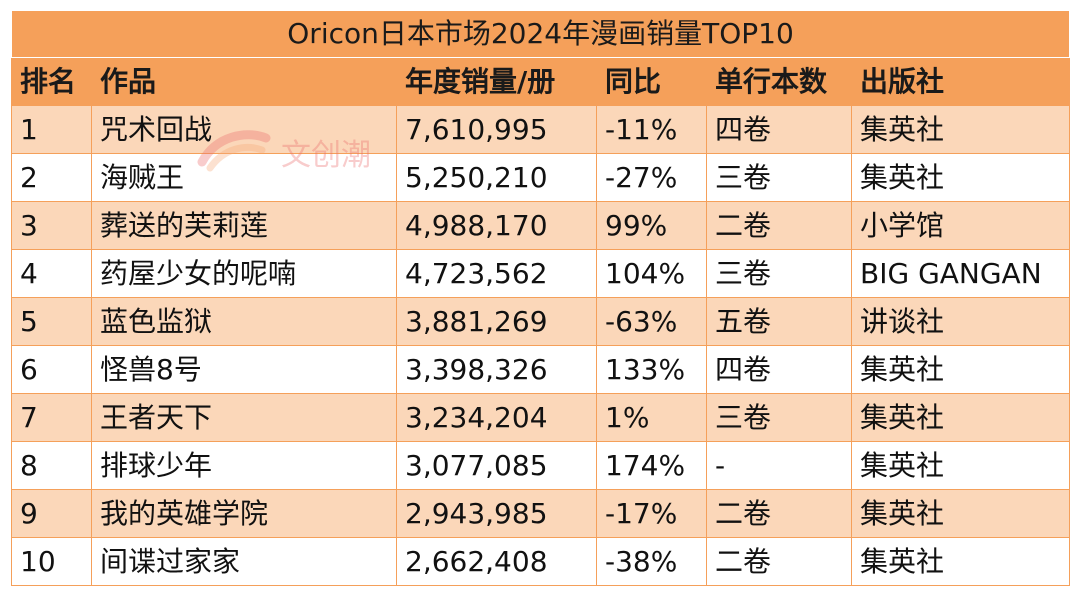 The height and width of the screenshot is (599, 1080). Describe the element at coordinates (51, 273) in the screenshot. I see `table-cell-rank: 4` at that location.